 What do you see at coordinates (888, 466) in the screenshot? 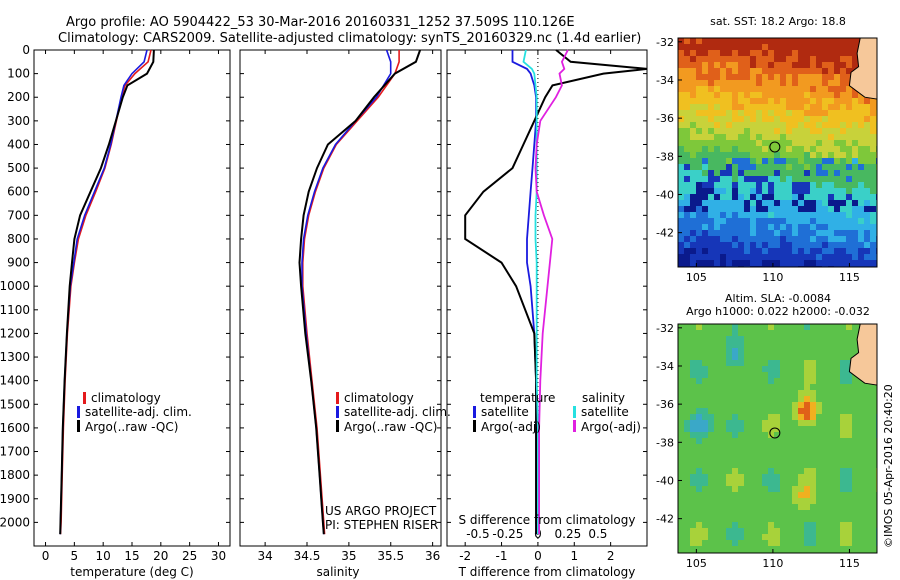
I see `imos-watermark: ©IMOS 05-Apr-2016 20:40:20` at bounding box center [888, 466].